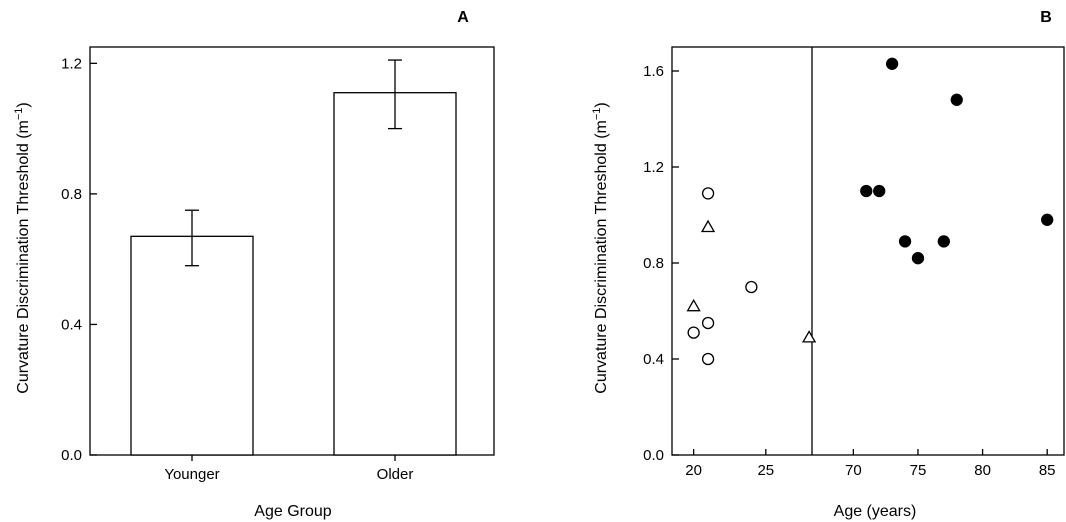 The height and width of the screenshot is (522, 1066). I want to click on panel-b-x-tick-label: 85, so click(1047, 470).